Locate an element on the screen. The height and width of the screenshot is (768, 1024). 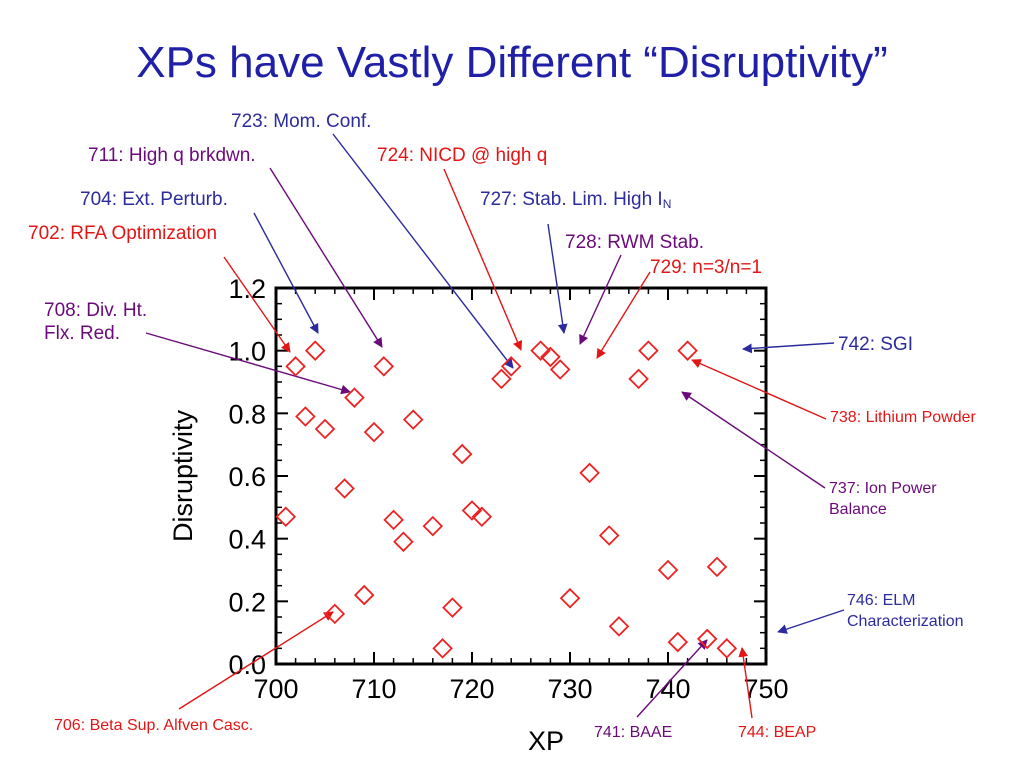
x-axis-label: XP is located at coordinates (546, 741).